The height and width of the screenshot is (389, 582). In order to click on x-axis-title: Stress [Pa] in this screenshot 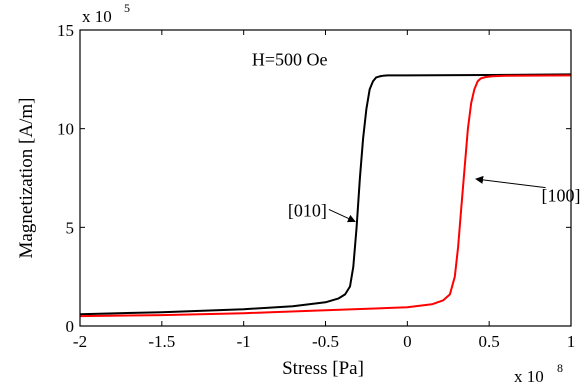, I will do `click(323, 368)`.